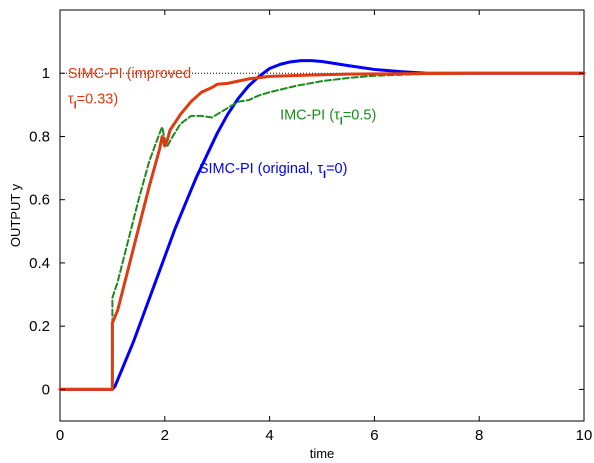 The height and width of the screenshot is (463, 594). Describe the element at coordinates (46, 389) in the screenshot. I see `y-tick-label: 0` at that location.